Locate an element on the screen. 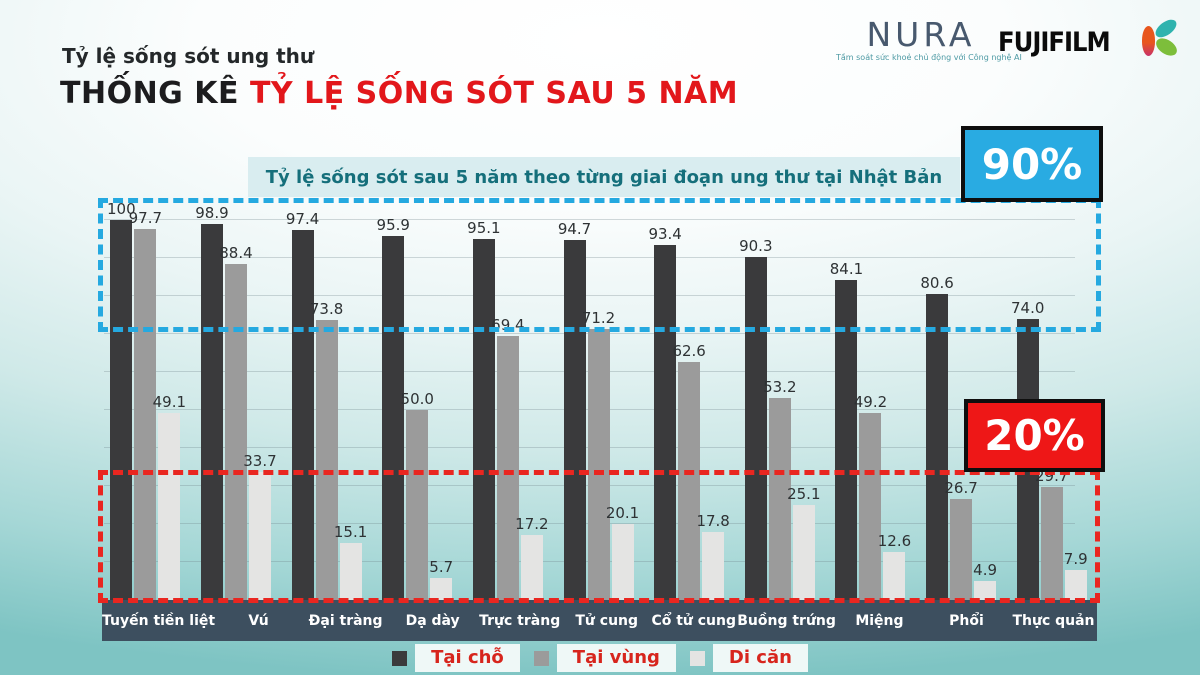  bar-value-label: 53.2 is located at coordinates (780, 386).